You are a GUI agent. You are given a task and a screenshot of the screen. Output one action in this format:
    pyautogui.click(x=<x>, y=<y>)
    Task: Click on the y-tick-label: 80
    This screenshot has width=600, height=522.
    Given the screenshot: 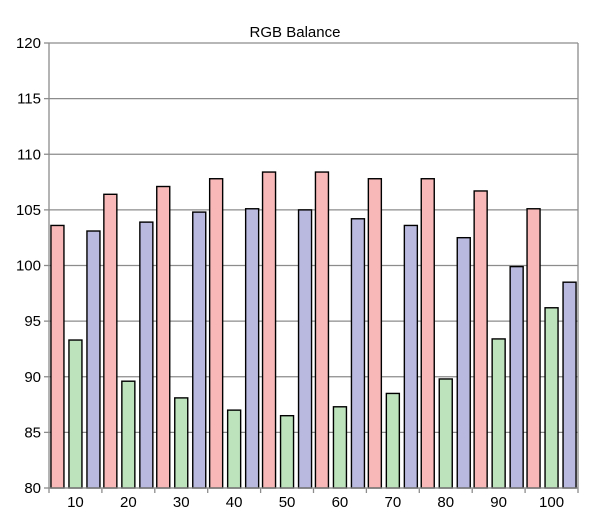 What is the action you would take?
    pyautogui.click(x=32, y=488)
    